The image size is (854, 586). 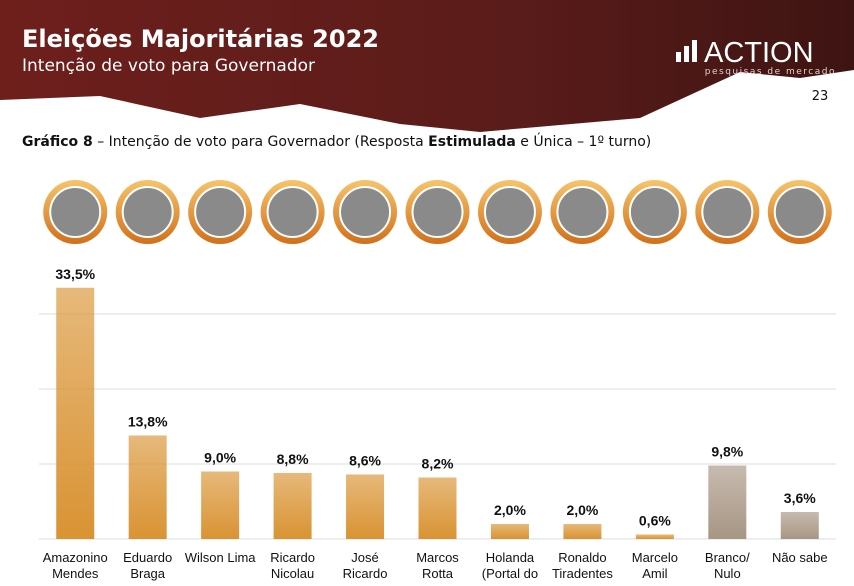 I want to click on x-tick-label: Nicolau, so click(x=292, y=573).